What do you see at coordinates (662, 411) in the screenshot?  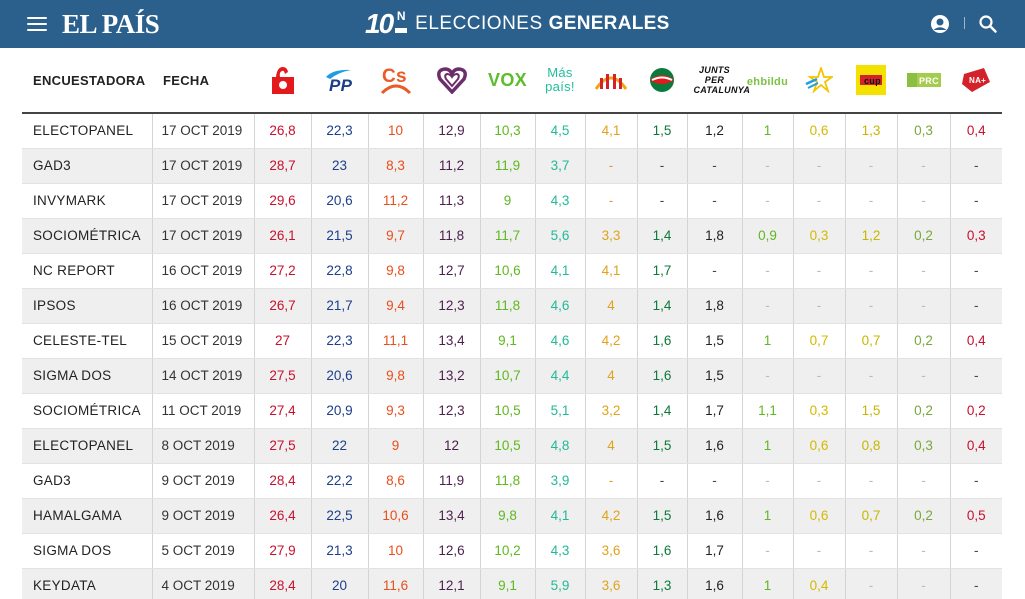 I see `value-cell-pnv: 1,4` at bounding box center [662, 411].